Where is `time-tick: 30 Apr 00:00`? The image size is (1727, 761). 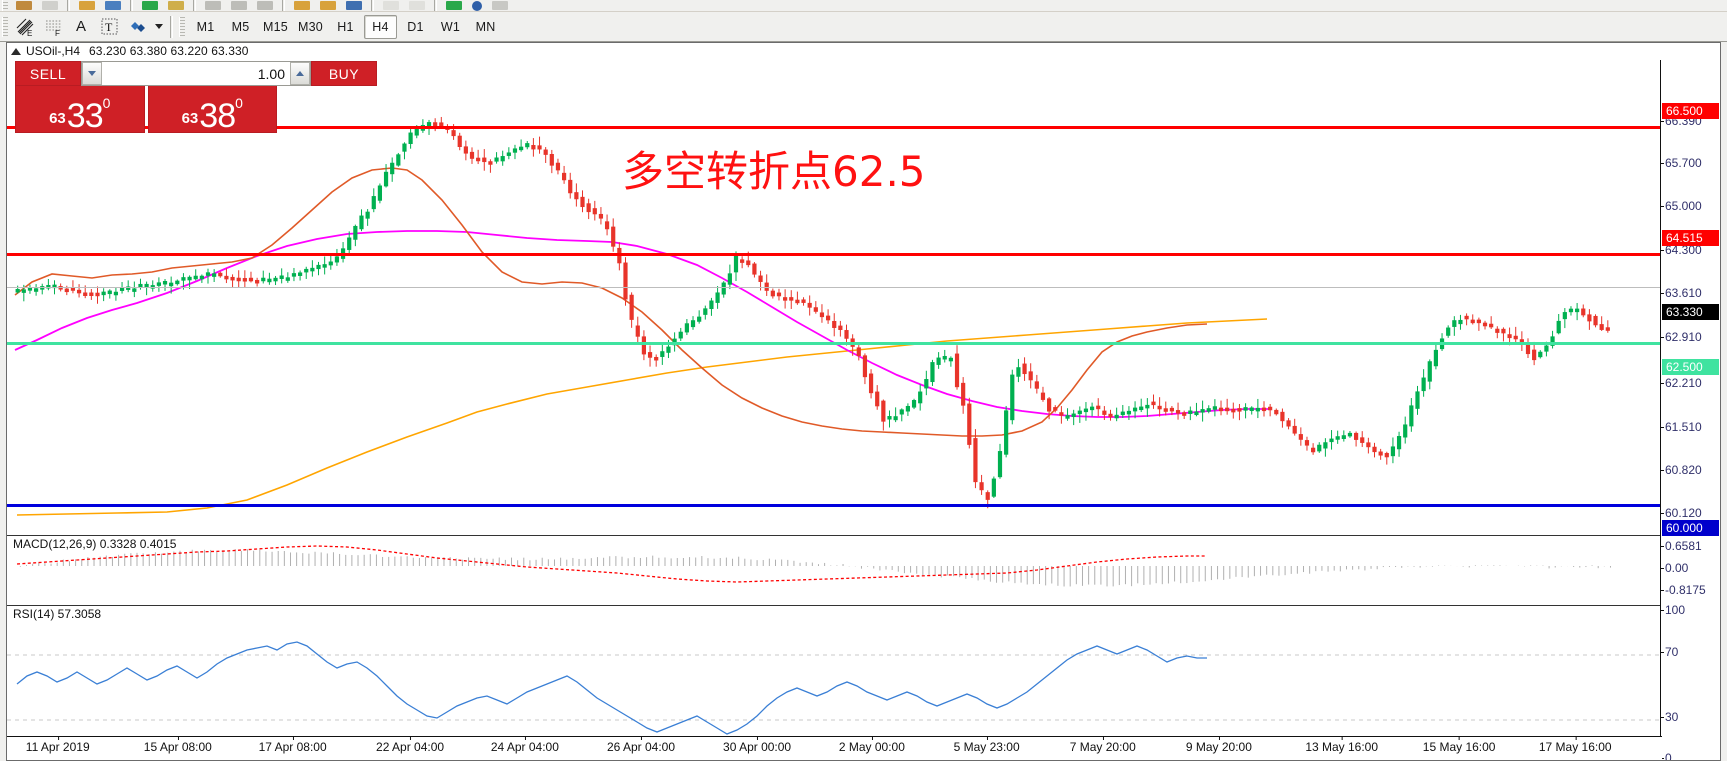
time-tick: 30 Apr 00:00 is located at coordinates (757, 745).